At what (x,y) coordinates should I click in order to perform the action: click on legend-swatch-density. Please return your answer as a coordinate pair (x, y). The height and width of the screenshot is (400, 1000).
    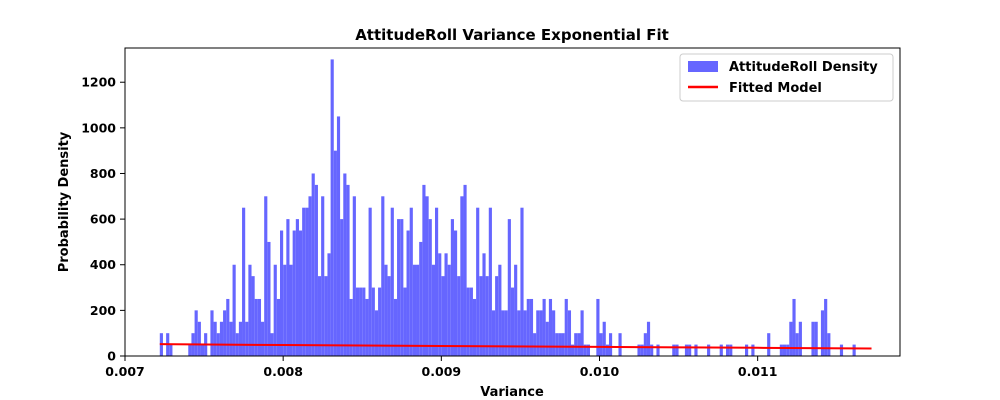
    Looking at the image, I should click on (703, 66).